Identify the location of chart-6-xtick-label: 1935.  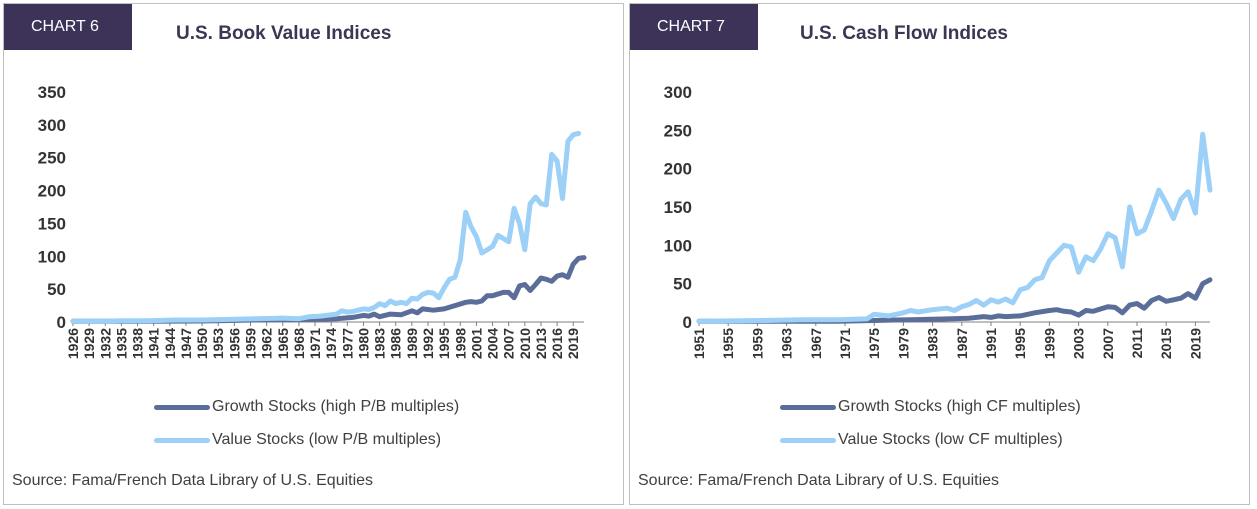
(121, 343).